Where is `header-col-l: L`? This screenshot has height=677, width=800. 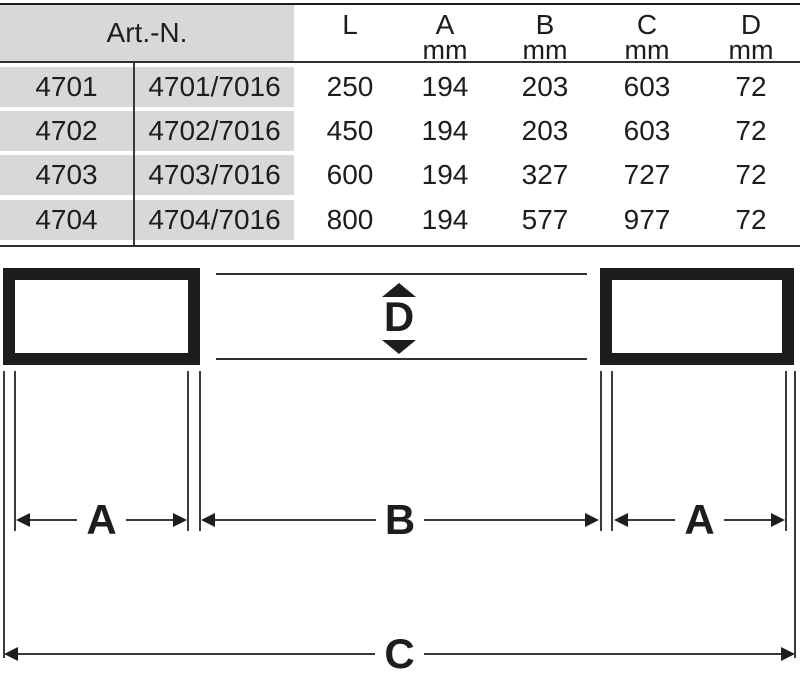
header-col-l: L is located at coordinates (350, 33).